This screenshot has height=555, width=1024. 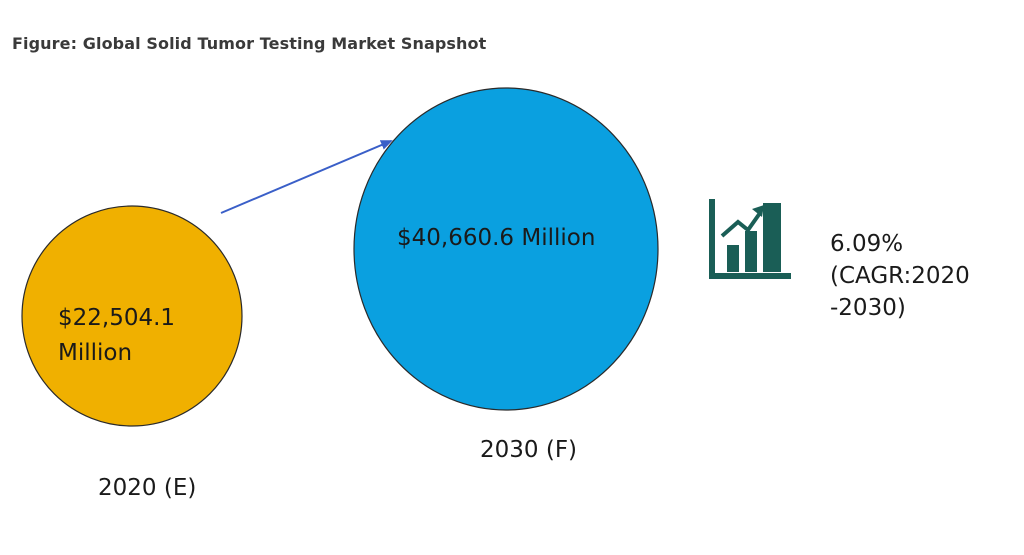 I want to click on cagr-period-line2: -2030), so click(x=868, y=308).